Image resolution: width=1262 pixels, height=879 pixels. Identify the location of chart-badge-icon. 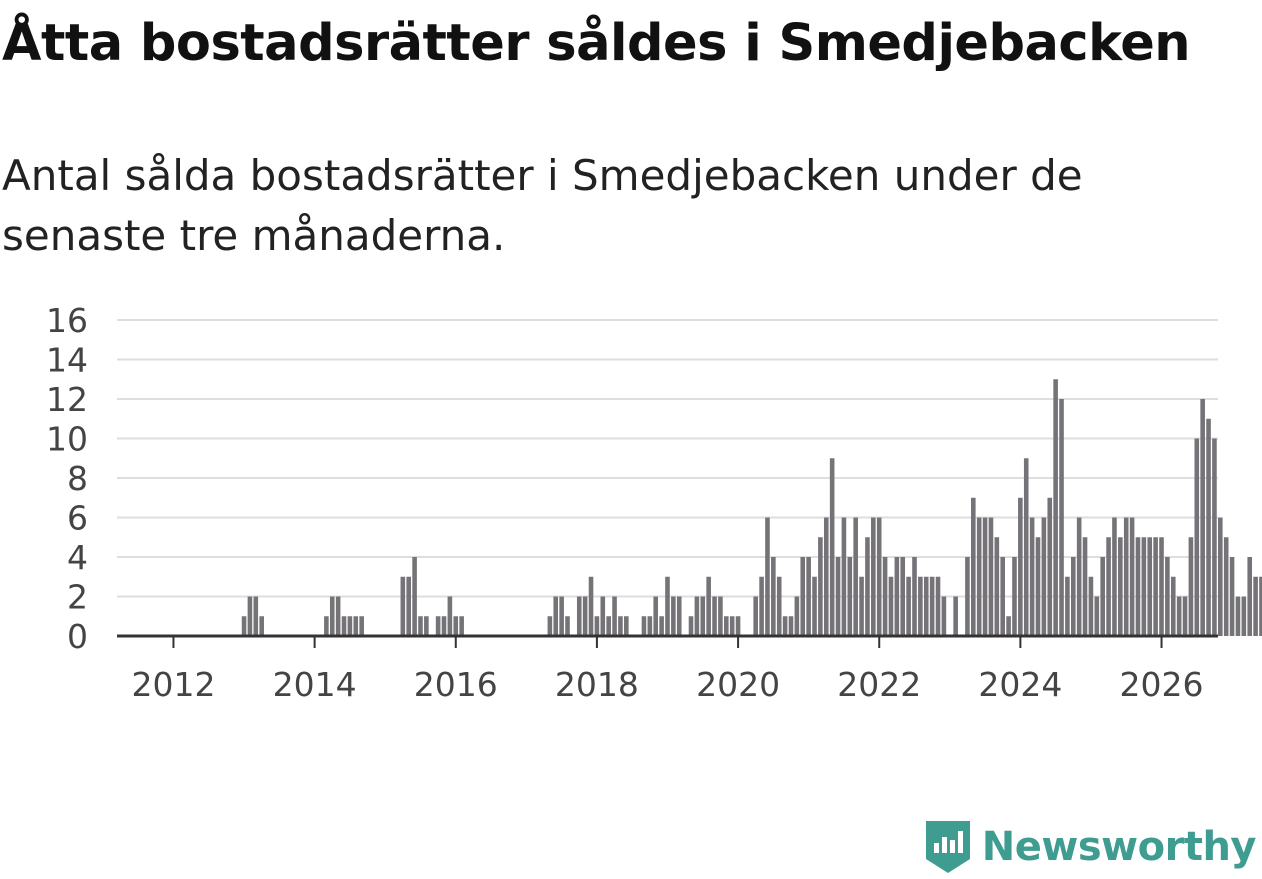
(947, 847).